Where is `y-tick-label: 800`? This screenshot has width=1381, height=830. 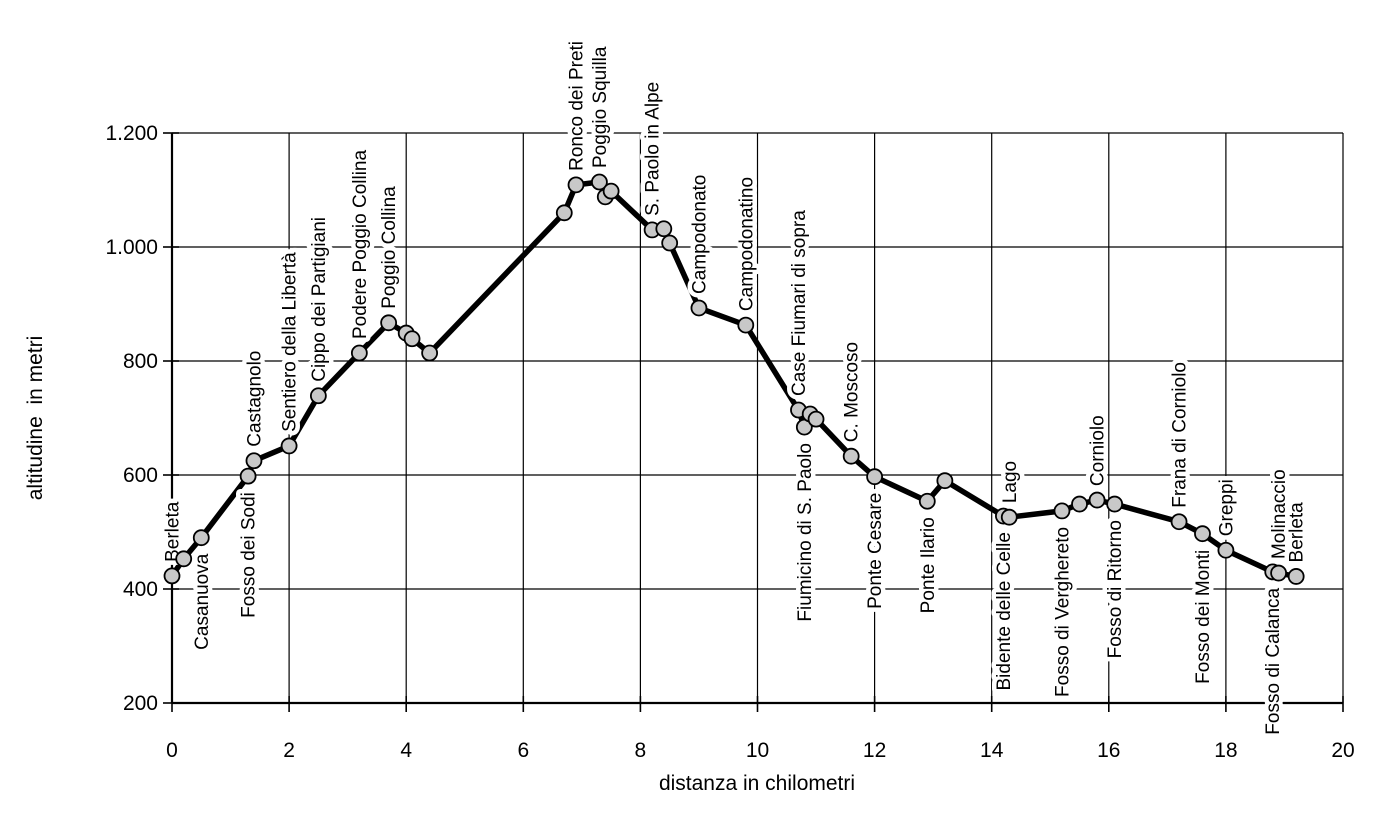 y-tick-label: 800 is located at coordinates (140, 361).